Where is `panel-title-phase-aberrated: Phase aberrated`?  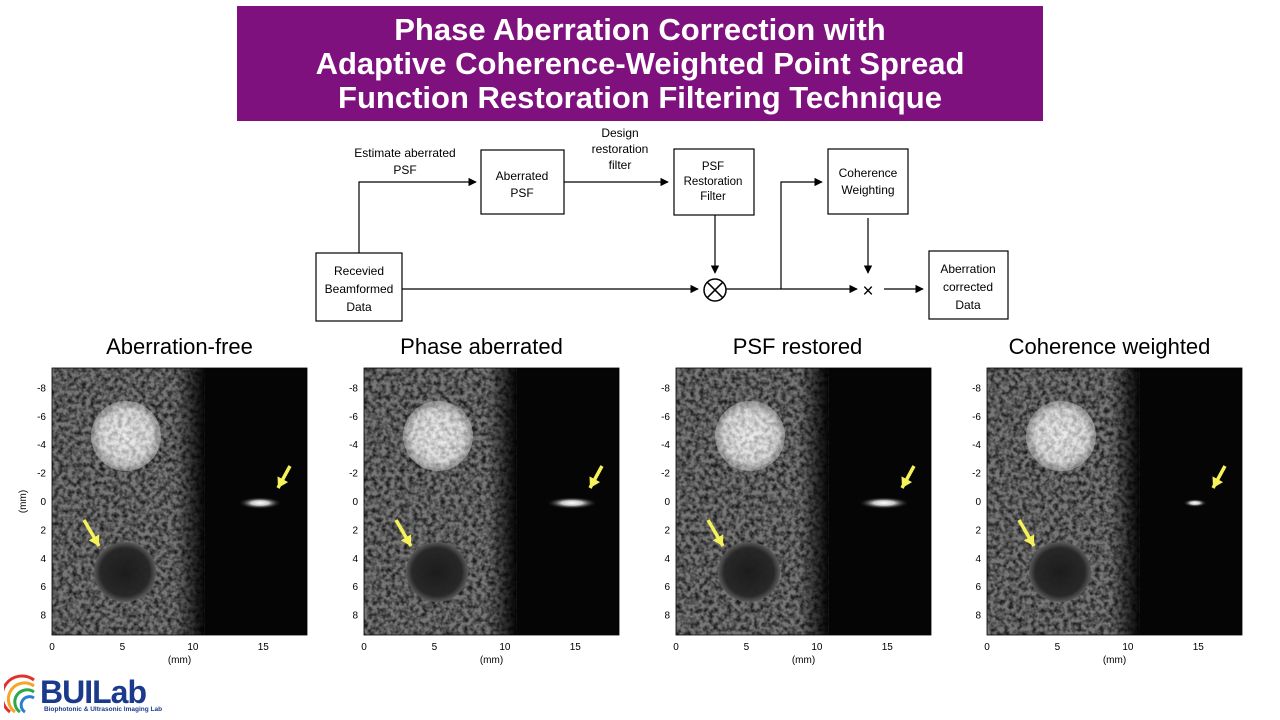
panel-title-phase-aberrated: Phase aberrated is located at coordinates (481, 346).